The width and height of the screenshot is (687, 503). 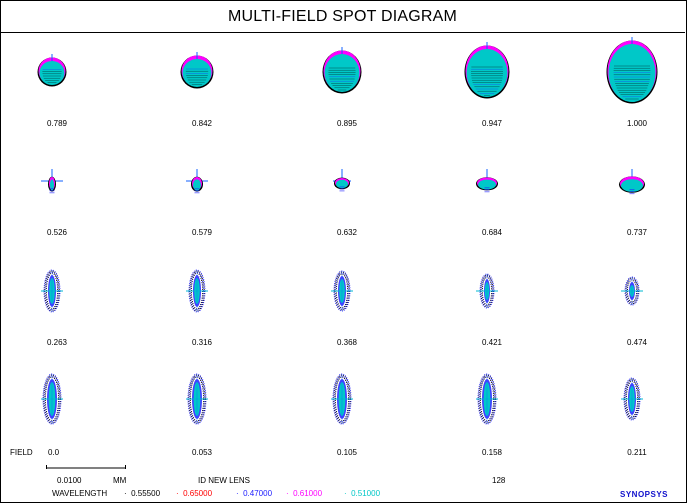 I want to click on field-value: 0.421, so click(x=492, y=342).